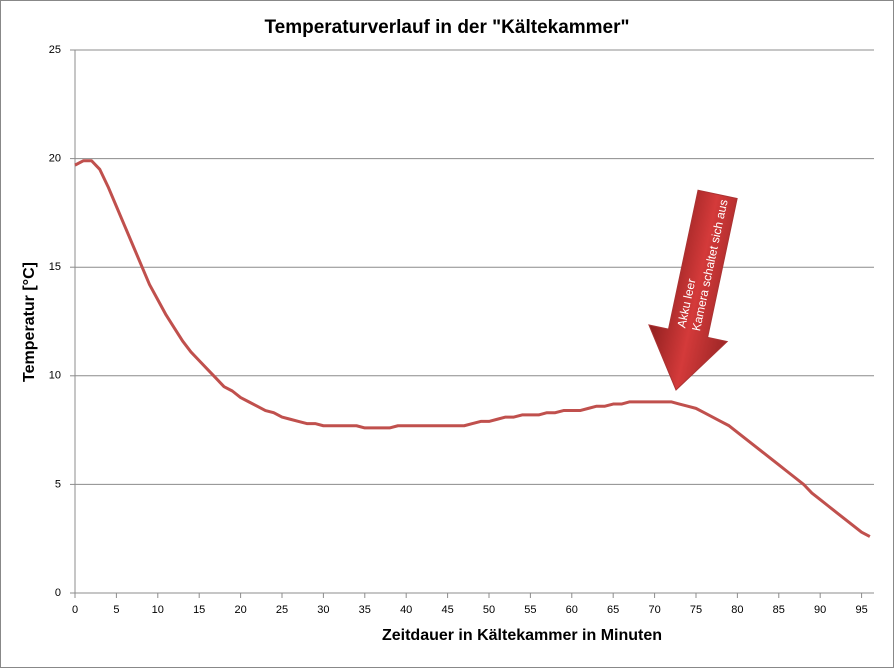  I want to click on x-tick-label: 55, so click(530, 610).